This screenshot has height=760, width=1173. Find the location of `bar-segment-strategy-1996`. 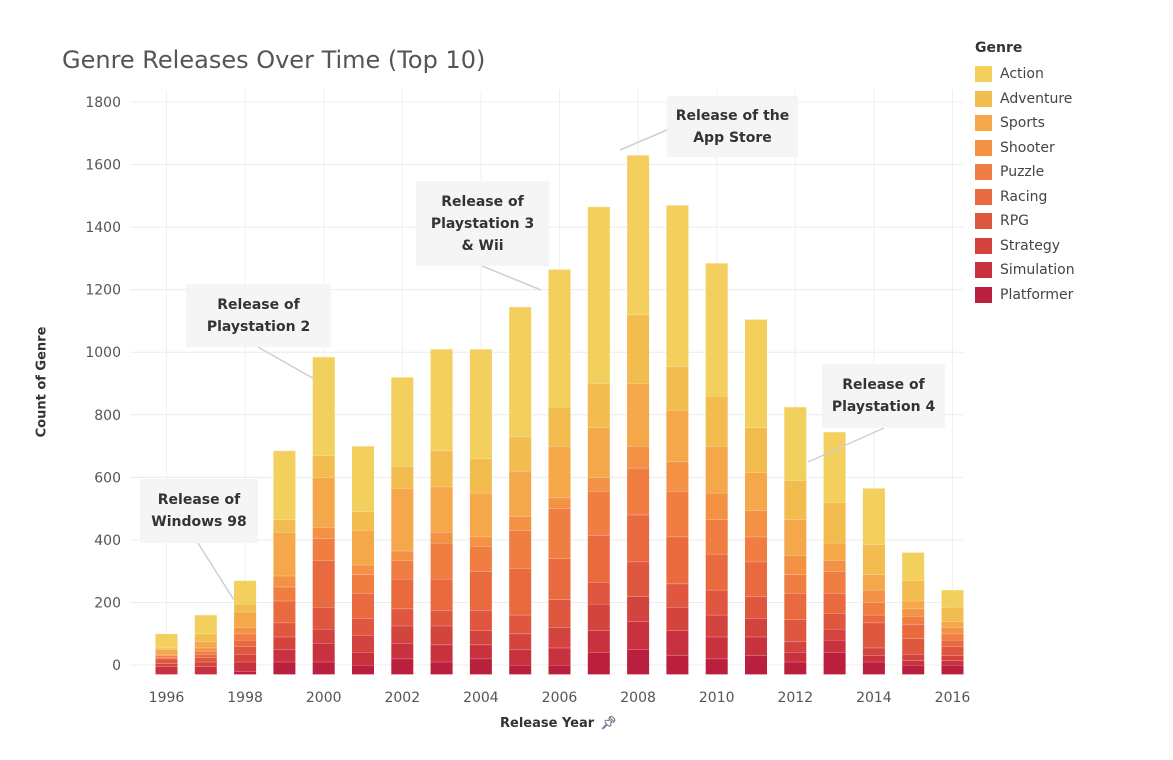

bar-segment-strategy-1996 is located at coordinates (166, 665).